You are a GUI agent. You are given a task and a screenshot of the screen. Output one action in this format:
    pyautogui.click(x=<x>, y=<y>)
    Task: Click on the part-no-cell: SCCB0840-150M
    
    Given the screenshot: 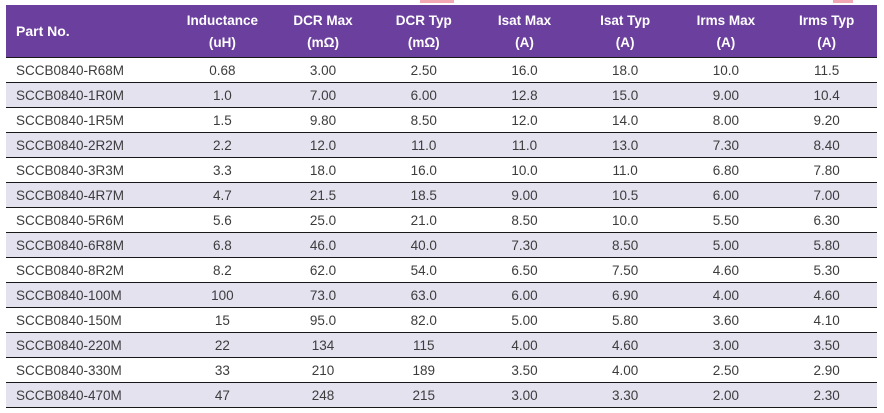 What is the action you would take?
    pyautogui.click(x=69, y=320)
    